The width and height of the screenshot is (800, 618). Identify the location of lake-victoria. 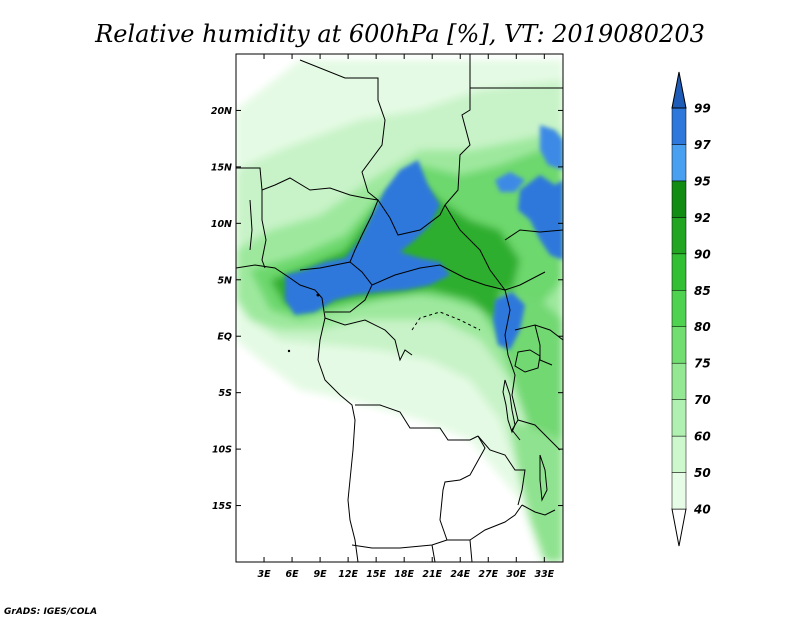
(527, 361).